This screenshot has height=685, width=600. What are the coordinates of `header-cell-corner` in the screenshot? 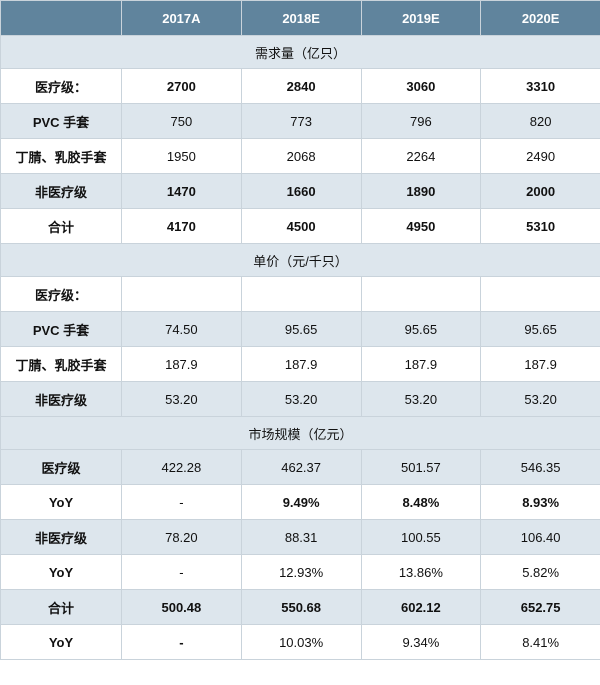 It's located at (61, 18).